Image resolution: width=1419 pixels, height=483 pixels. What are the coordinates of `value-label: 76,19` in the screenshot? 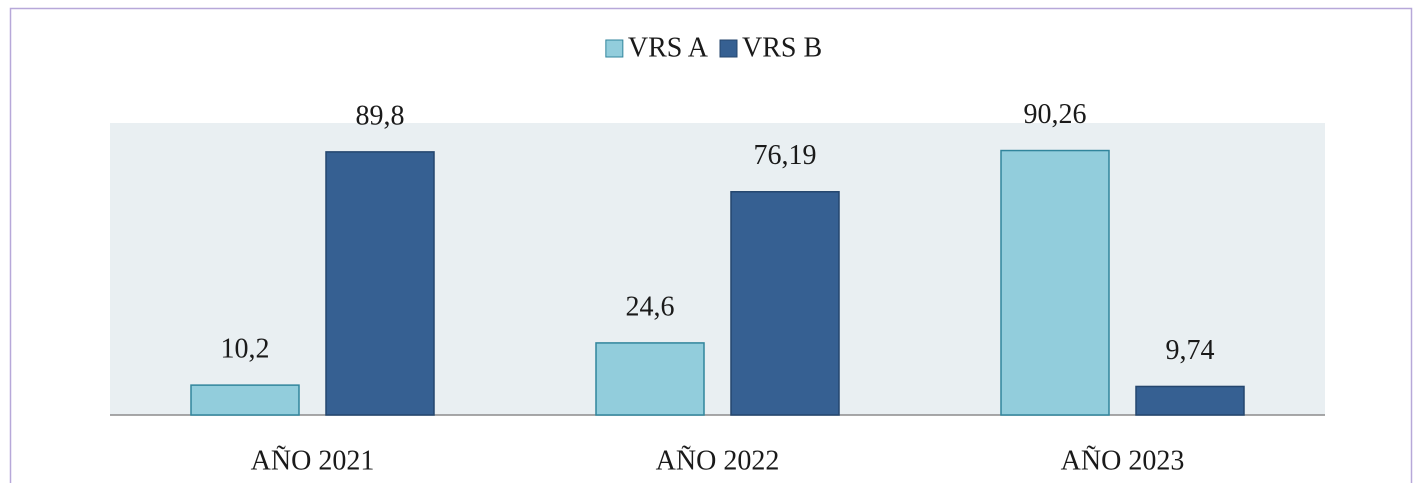 It's located at (785, 155).